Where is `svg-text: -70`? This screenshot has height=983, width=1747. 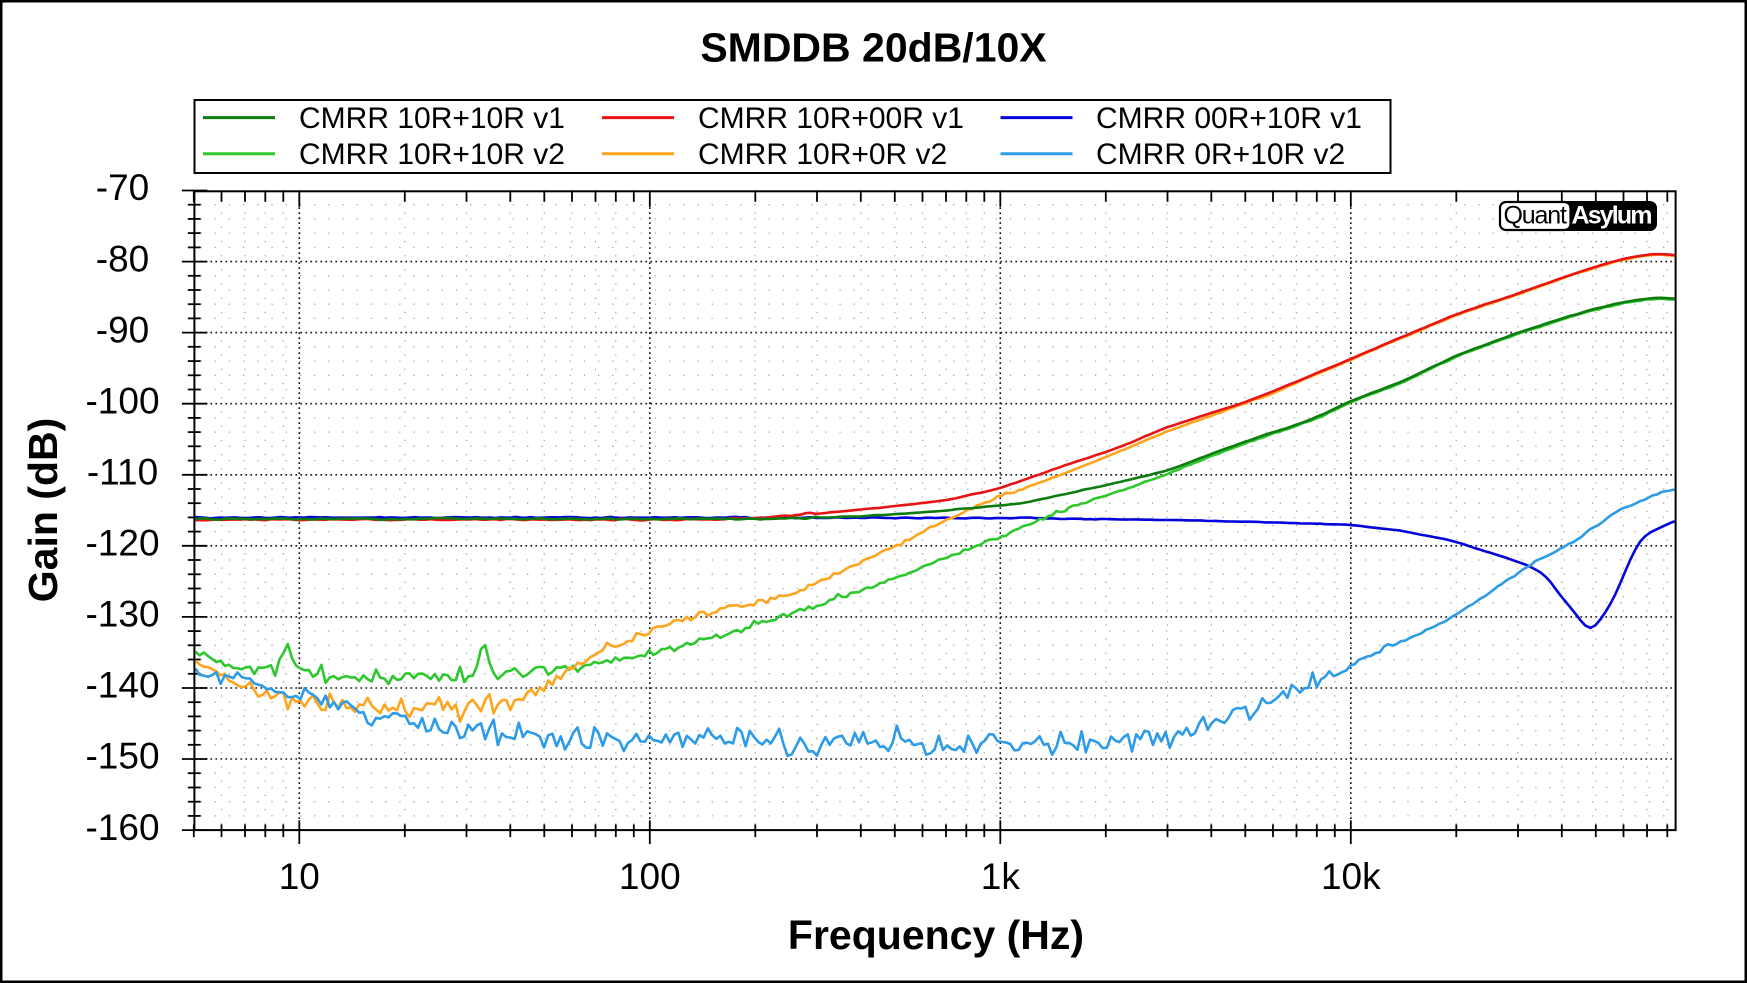 svg-text: -70 is located at coordinates (122, 187).